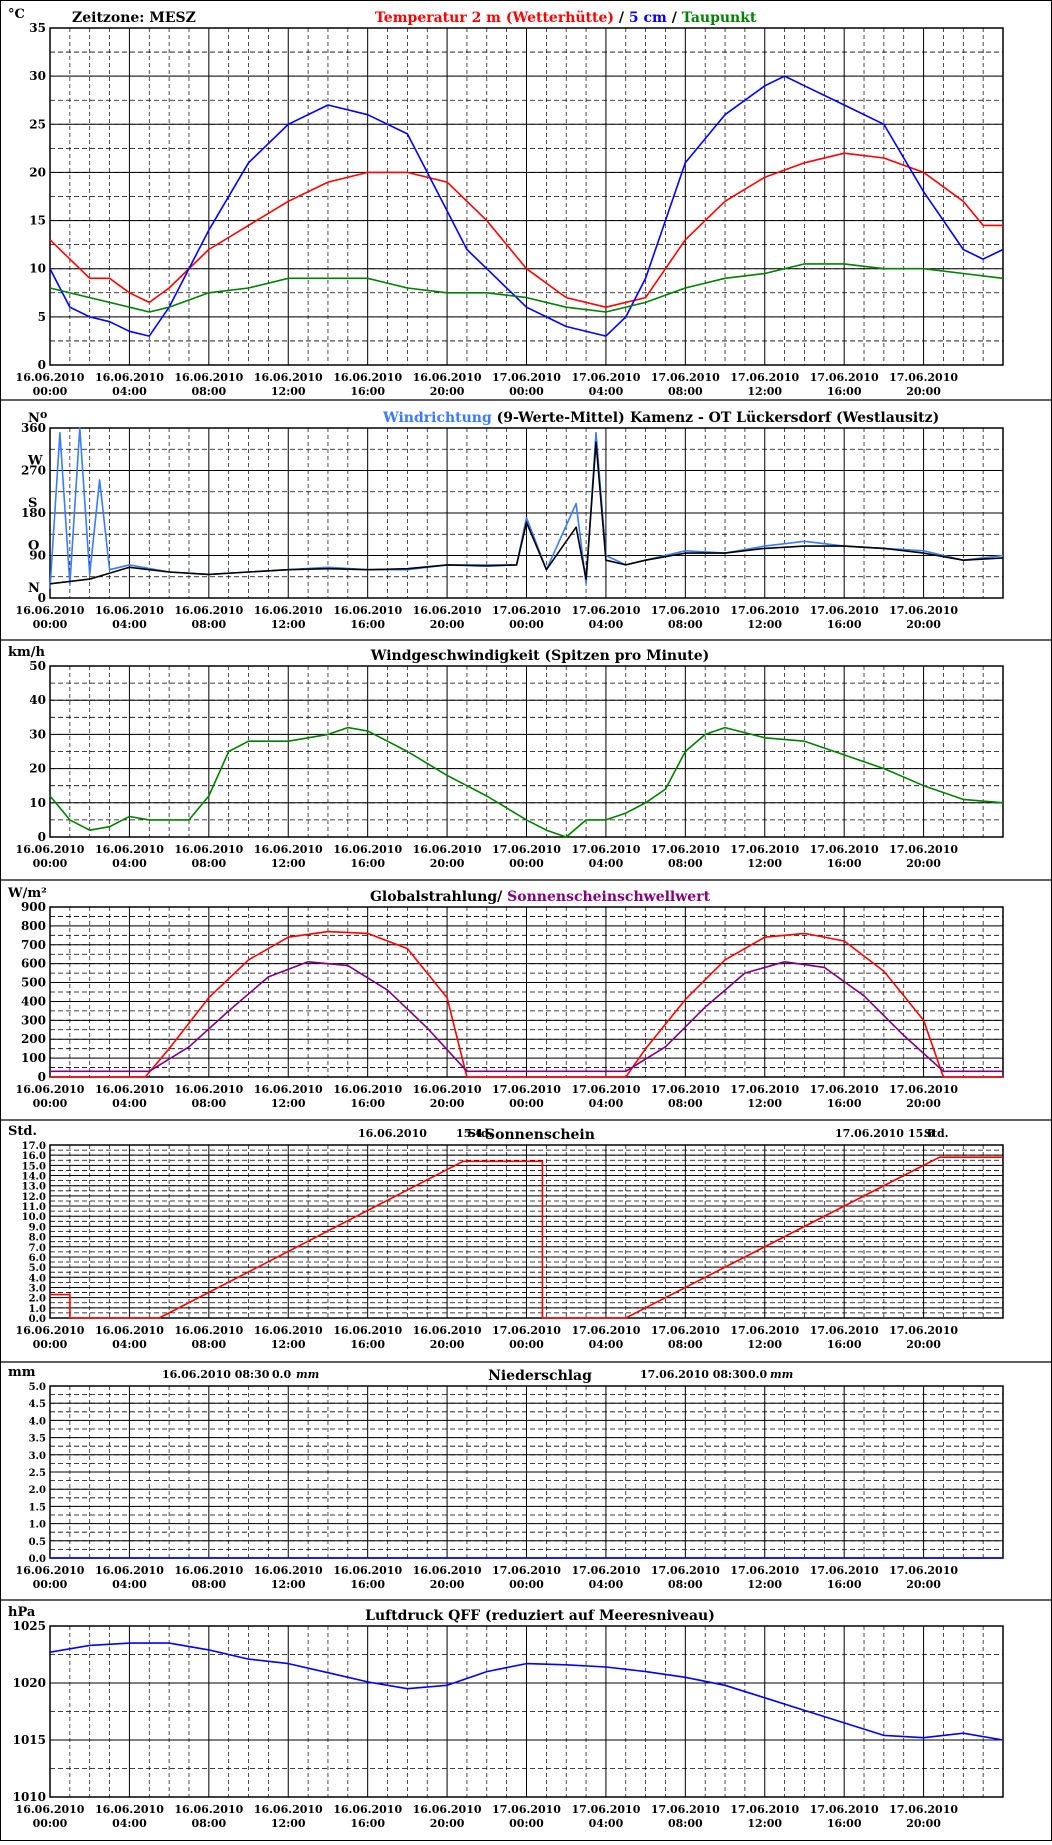 This screenshot has width=1052, height=1845. What do you see at coordinates (33, 1020) in the screenshot?
I see `y-tick-label: 300` at bounding box center [33, 1020].